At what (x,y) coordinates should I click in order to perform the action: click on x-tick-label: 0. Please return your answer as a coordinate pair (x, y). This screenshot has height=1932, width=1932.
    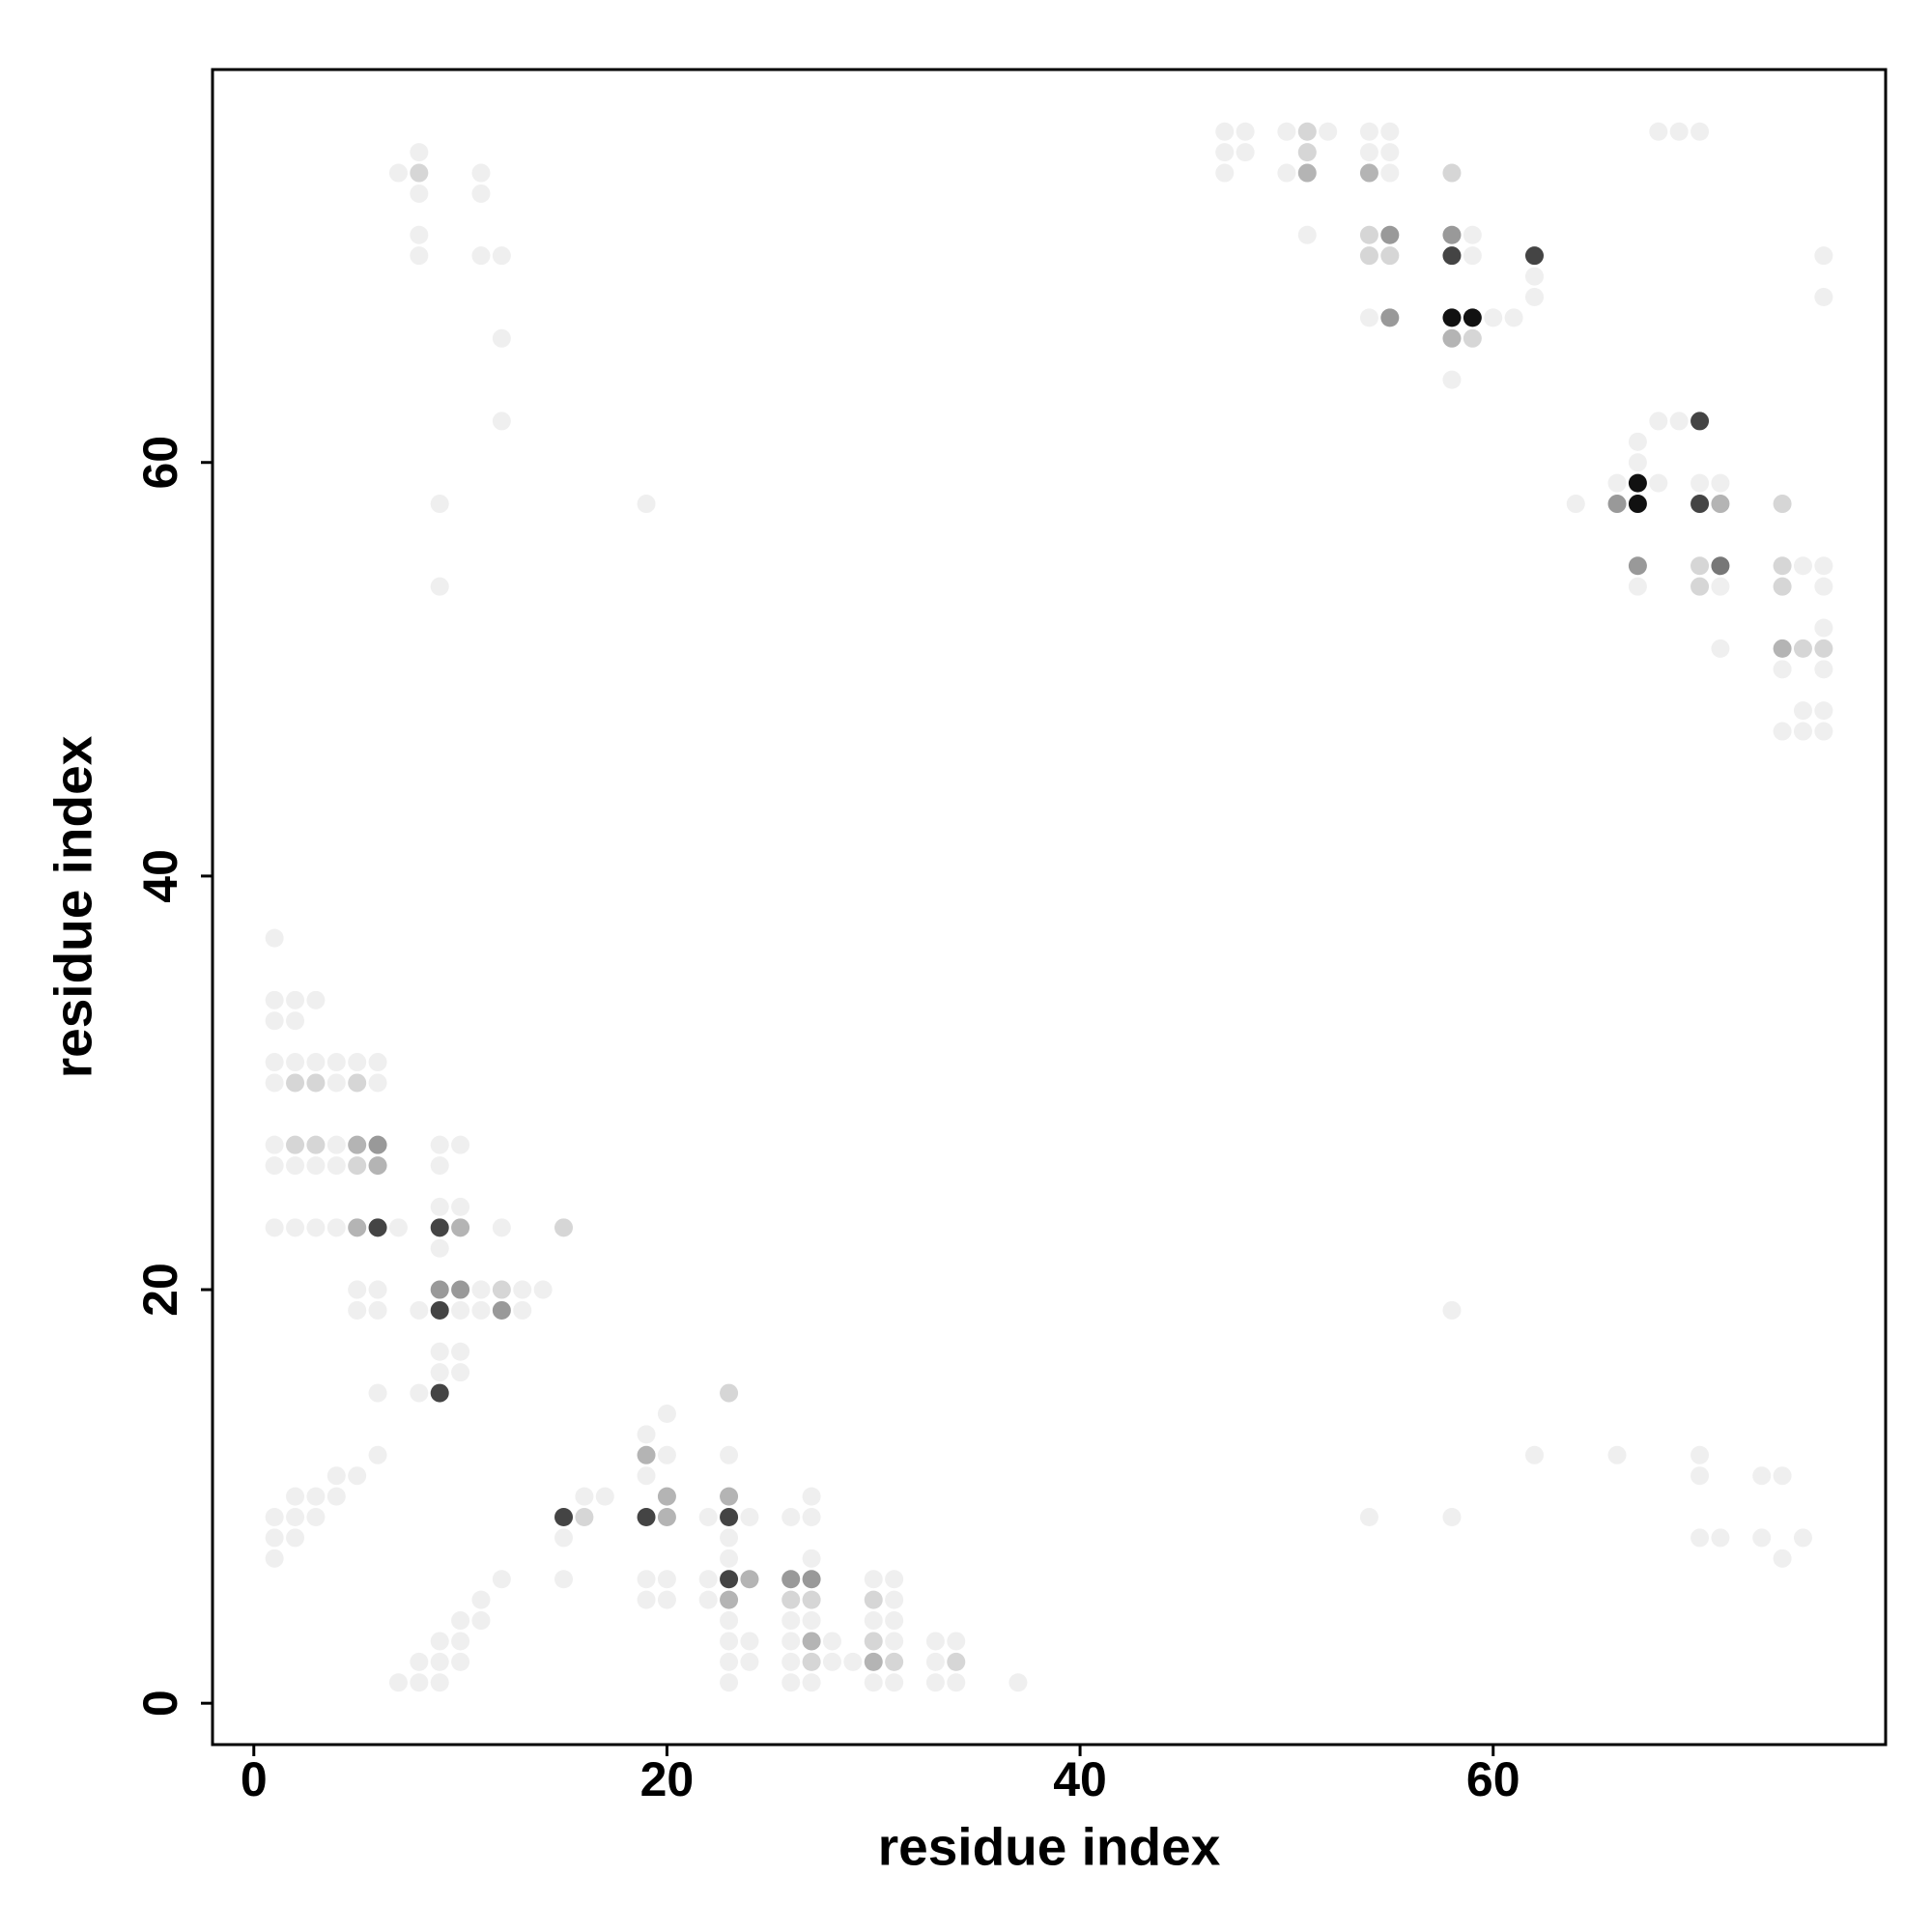
    Looking at the image, I should click on (254, 1779).